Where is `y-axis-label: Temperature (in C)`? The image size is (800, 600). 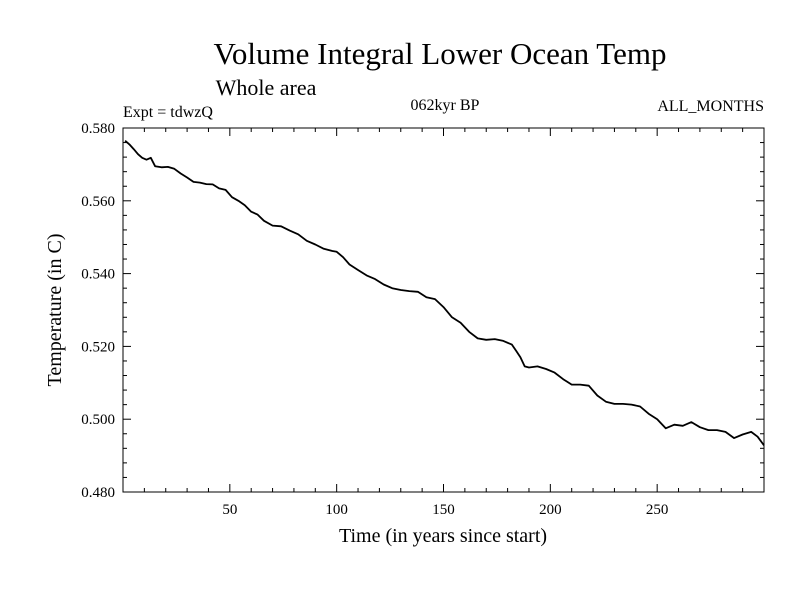 y-axis-label: Temperature (in C) is located at coordinates (55, 310).